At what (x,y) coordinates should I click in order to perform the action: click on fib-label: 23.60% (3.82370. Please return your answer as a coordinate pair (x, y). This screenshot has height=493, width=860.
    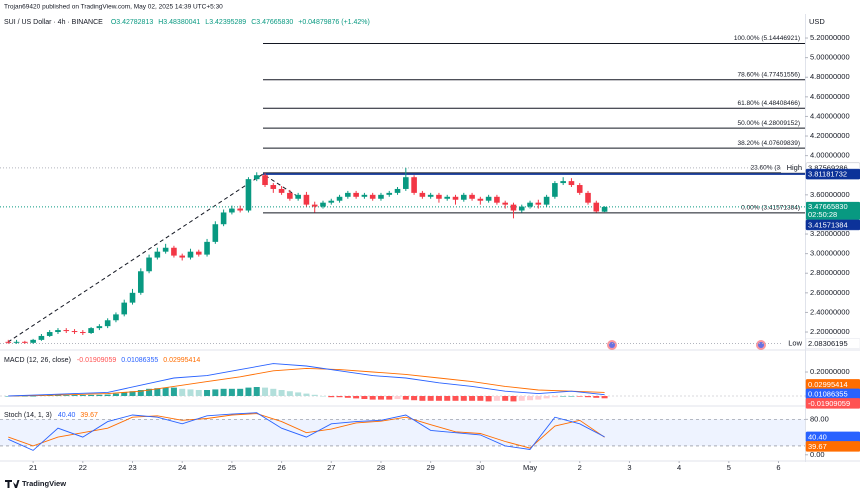
    Looking at the image, I should click on (775, 168).